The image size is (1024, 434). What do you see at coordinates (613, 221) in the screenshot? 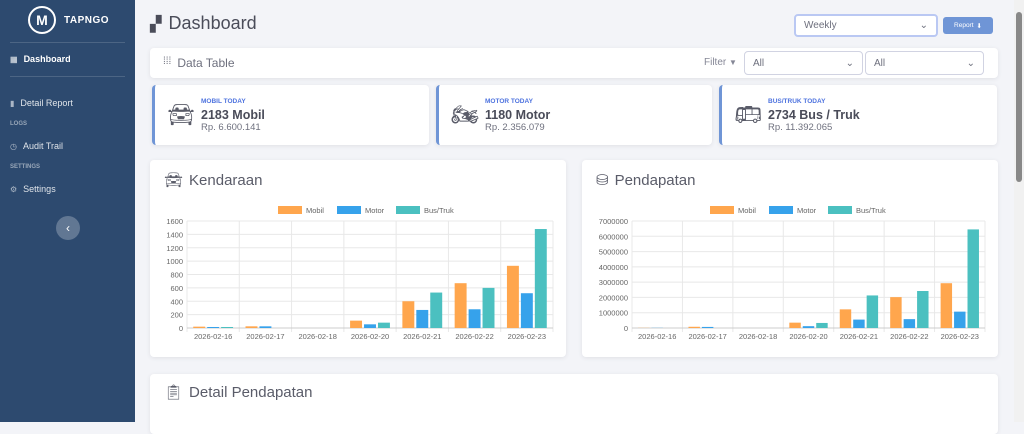
I see `y-tick-label: 7000000` at bounding box center [613, 221].